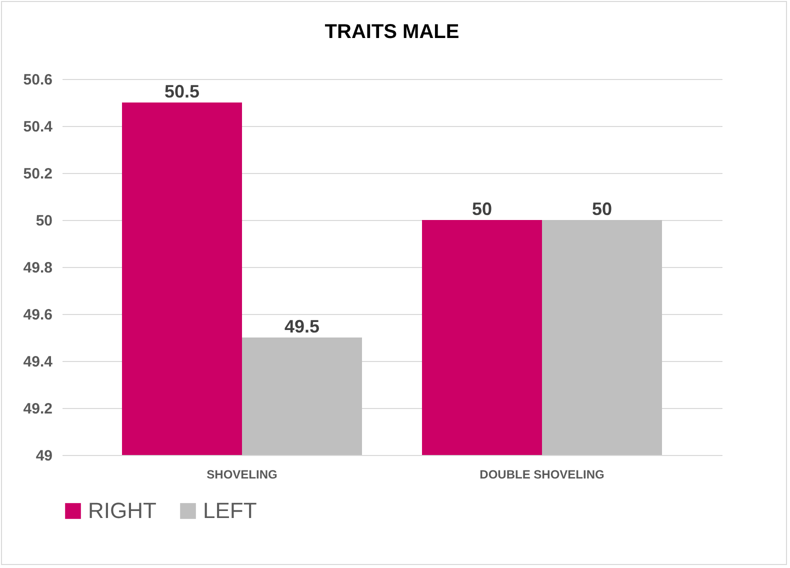  What do you see at coordinates (38, 127) in the screenshot?
I see `y-tick-label: 50.4` at bounding box center [38, 127].